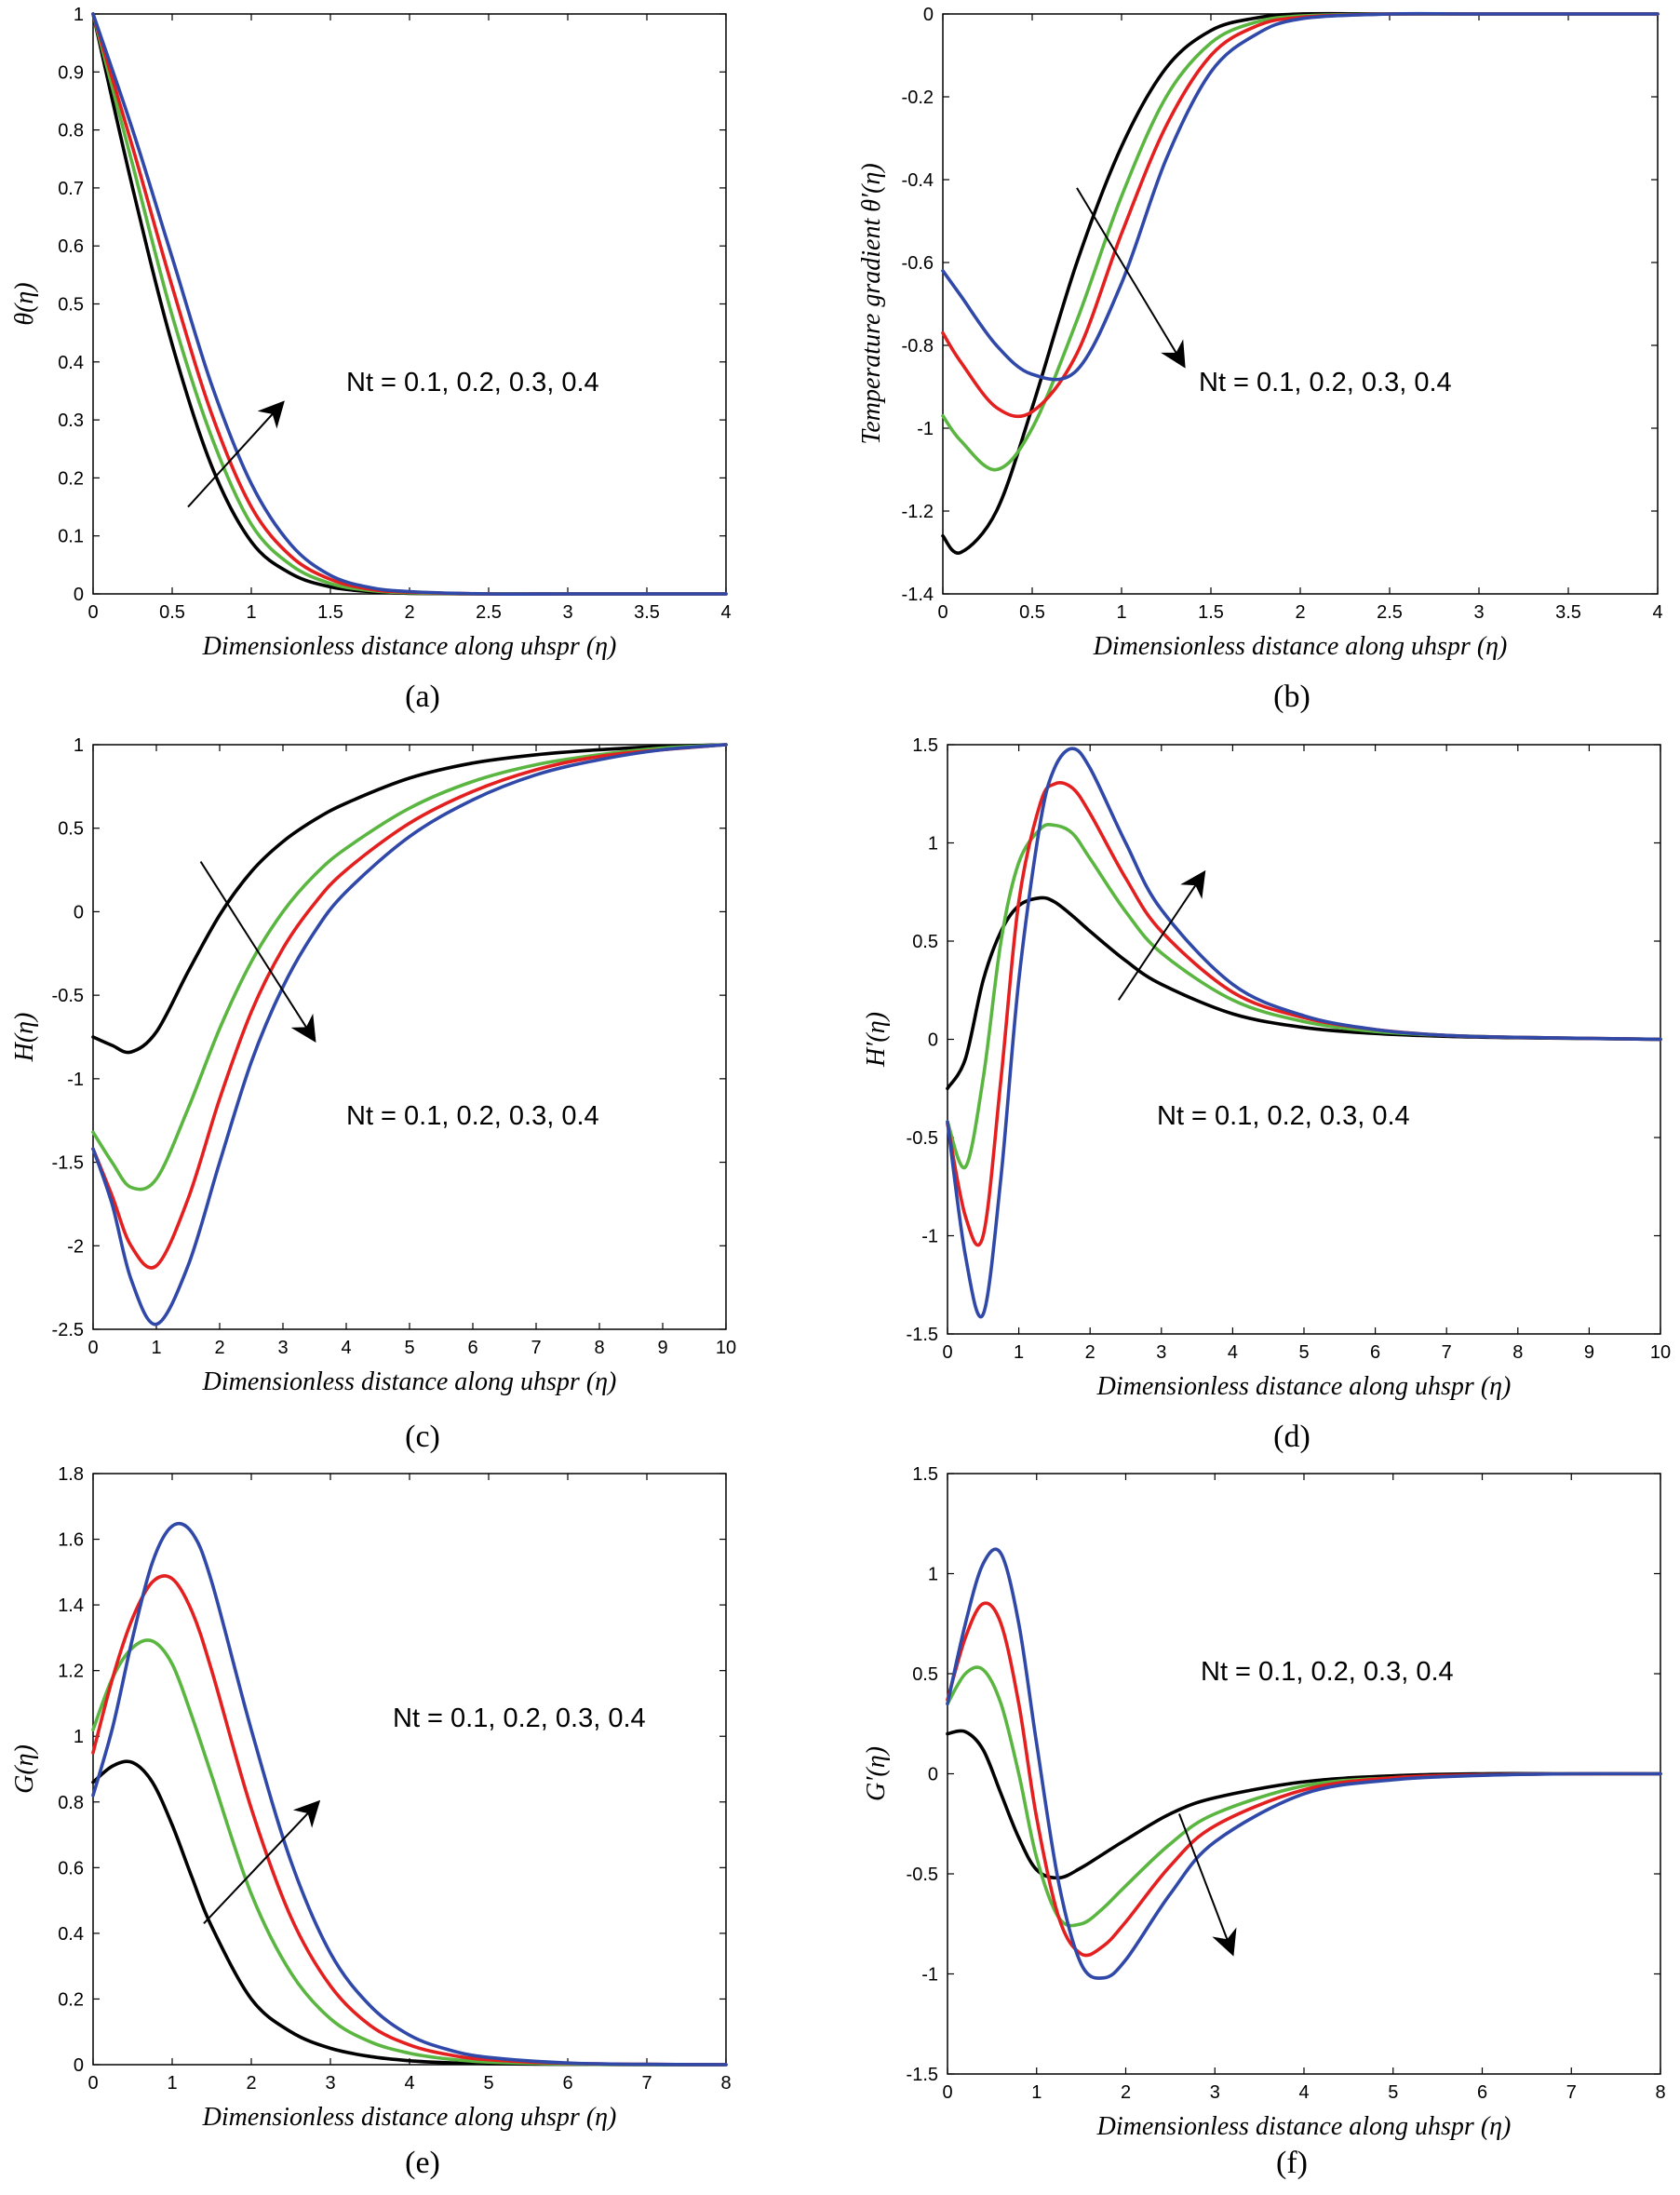 This screenshot has width=1680, height=2195. Describe the element at coordinates (1390, 612) in the screenshot. I see `panel-b-x-tick-label: 2.5` at that location.